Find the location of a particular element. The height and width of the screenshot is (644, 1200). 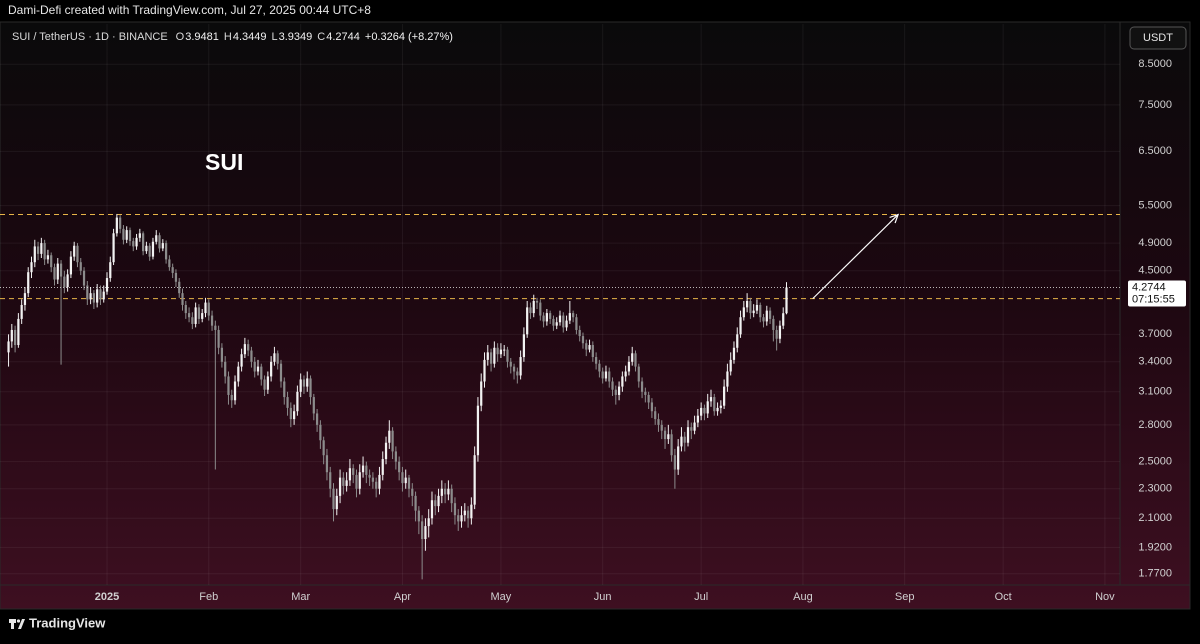

price-tag is located at coordinates (1157, 293).